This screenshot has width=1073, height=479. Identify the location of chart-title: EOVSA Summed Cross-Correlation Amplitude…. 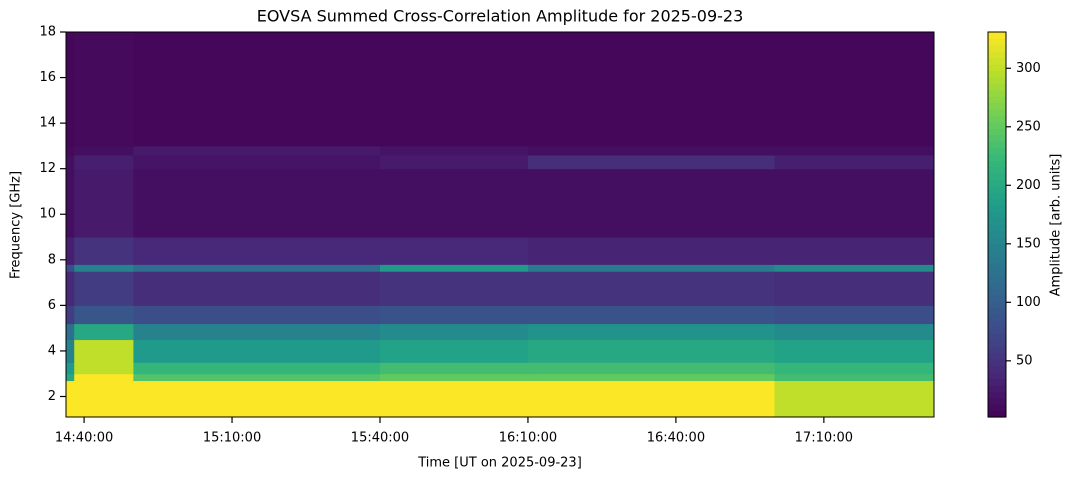
(500, 16).